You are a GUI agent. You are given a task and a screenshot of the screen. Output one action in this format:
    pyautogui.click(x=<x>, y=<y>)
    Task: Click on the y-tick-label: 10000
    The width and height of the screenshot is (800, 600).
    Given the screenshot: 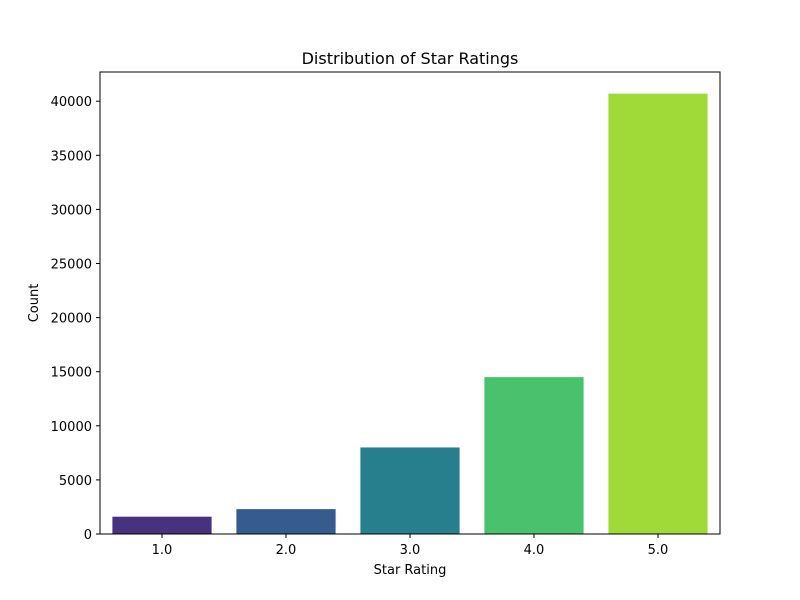 What is the action you would take?
    pyautogui.click(x=71, y=427)
    